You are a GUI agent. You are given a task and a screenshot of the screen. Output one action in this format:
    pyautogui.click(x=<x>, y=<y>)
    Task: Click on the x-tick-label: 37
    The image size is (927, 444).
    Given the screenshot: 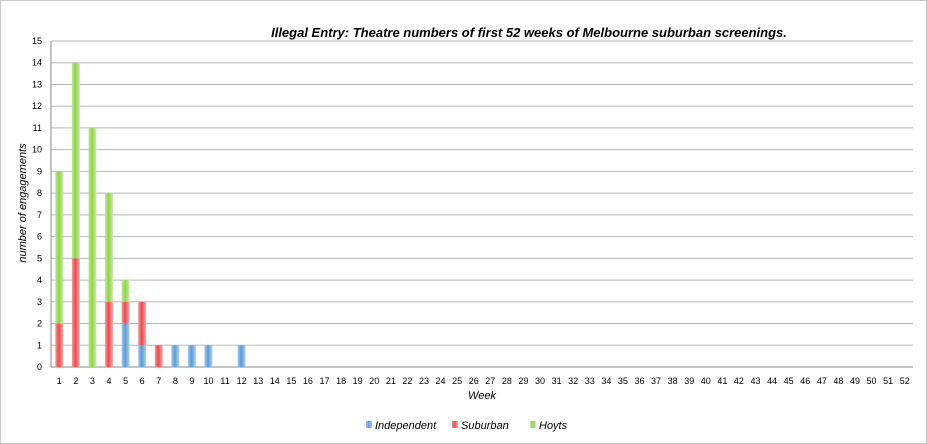 What is the action you would take?
    pyautogui.click(x=656, y=381)
    